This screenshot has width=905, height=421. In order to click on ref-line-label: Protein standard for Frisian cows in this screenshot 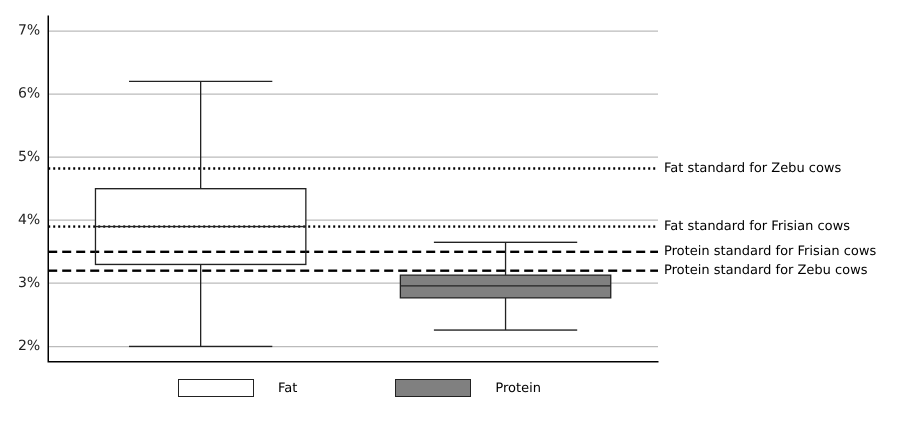, I will do `click(770, 252)`.